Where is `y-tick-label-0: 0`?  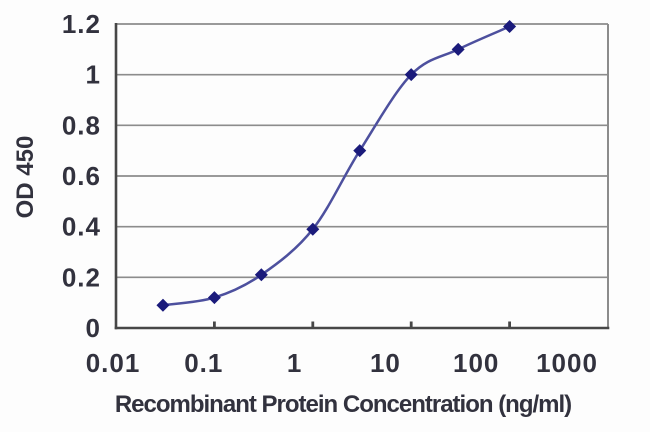
y-tick-label-0: 0 is located at coordinates (93, 328).